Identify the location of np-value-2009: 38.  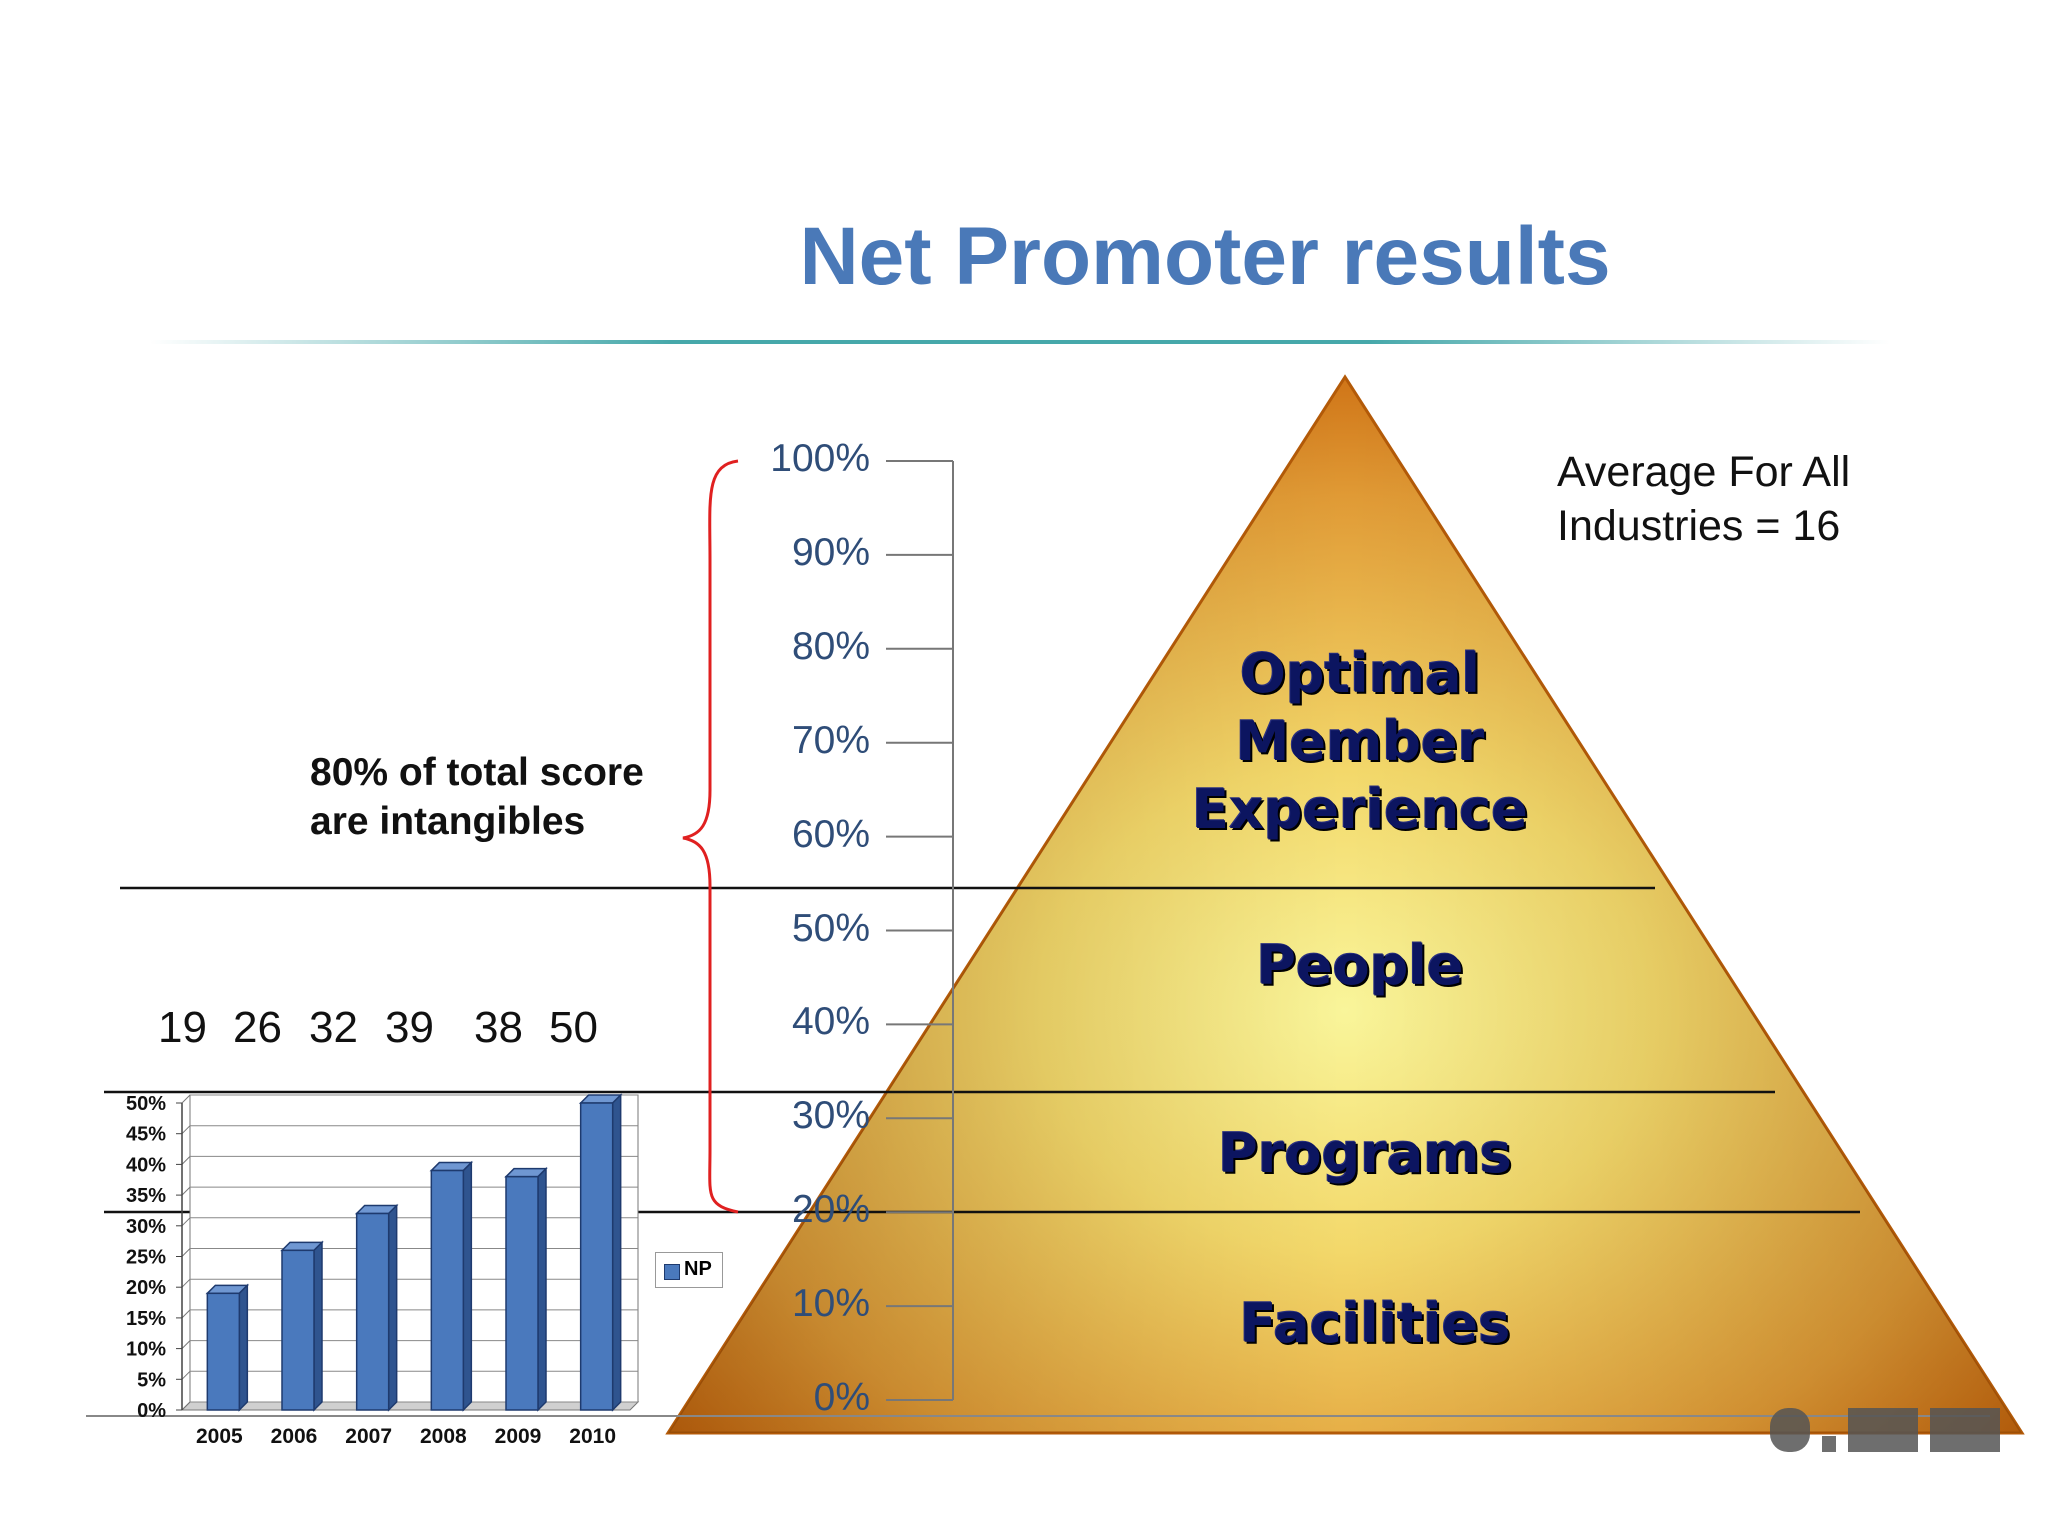
(498, 1027).